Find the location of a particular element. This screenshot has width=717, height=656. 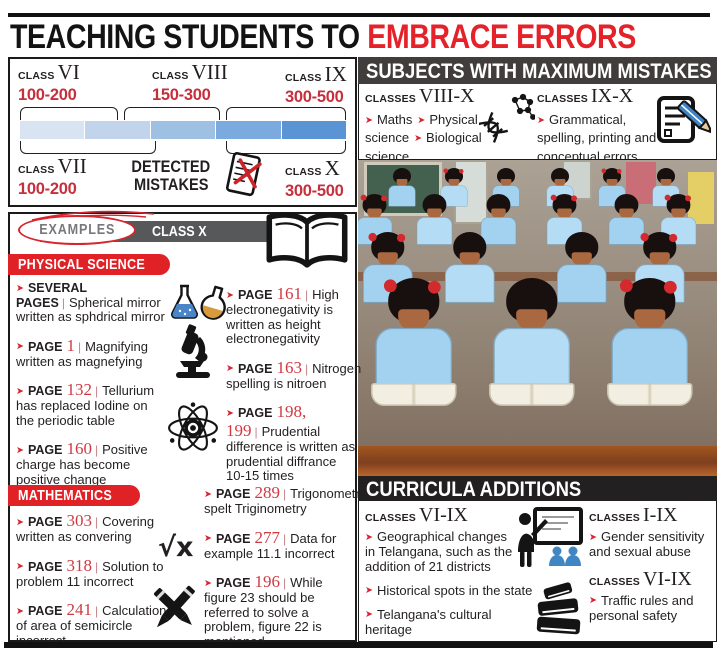

class-numeral: VI is located at coordinates (68, 72).